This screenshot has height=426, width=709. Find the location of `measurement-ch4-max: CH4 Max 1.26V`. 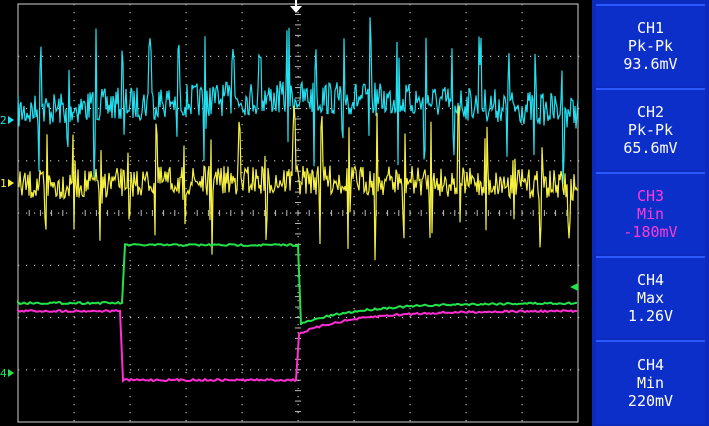

measurement-ch4-max: CH4 Max 1.26V is located at coordinates (650, 297).